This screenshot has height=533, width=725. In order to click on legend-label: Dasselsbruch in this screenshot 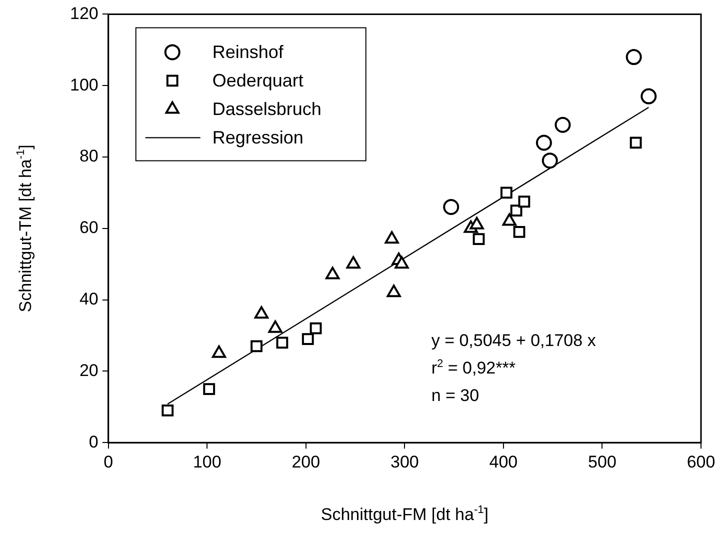, I will do `click(267, 109)`.